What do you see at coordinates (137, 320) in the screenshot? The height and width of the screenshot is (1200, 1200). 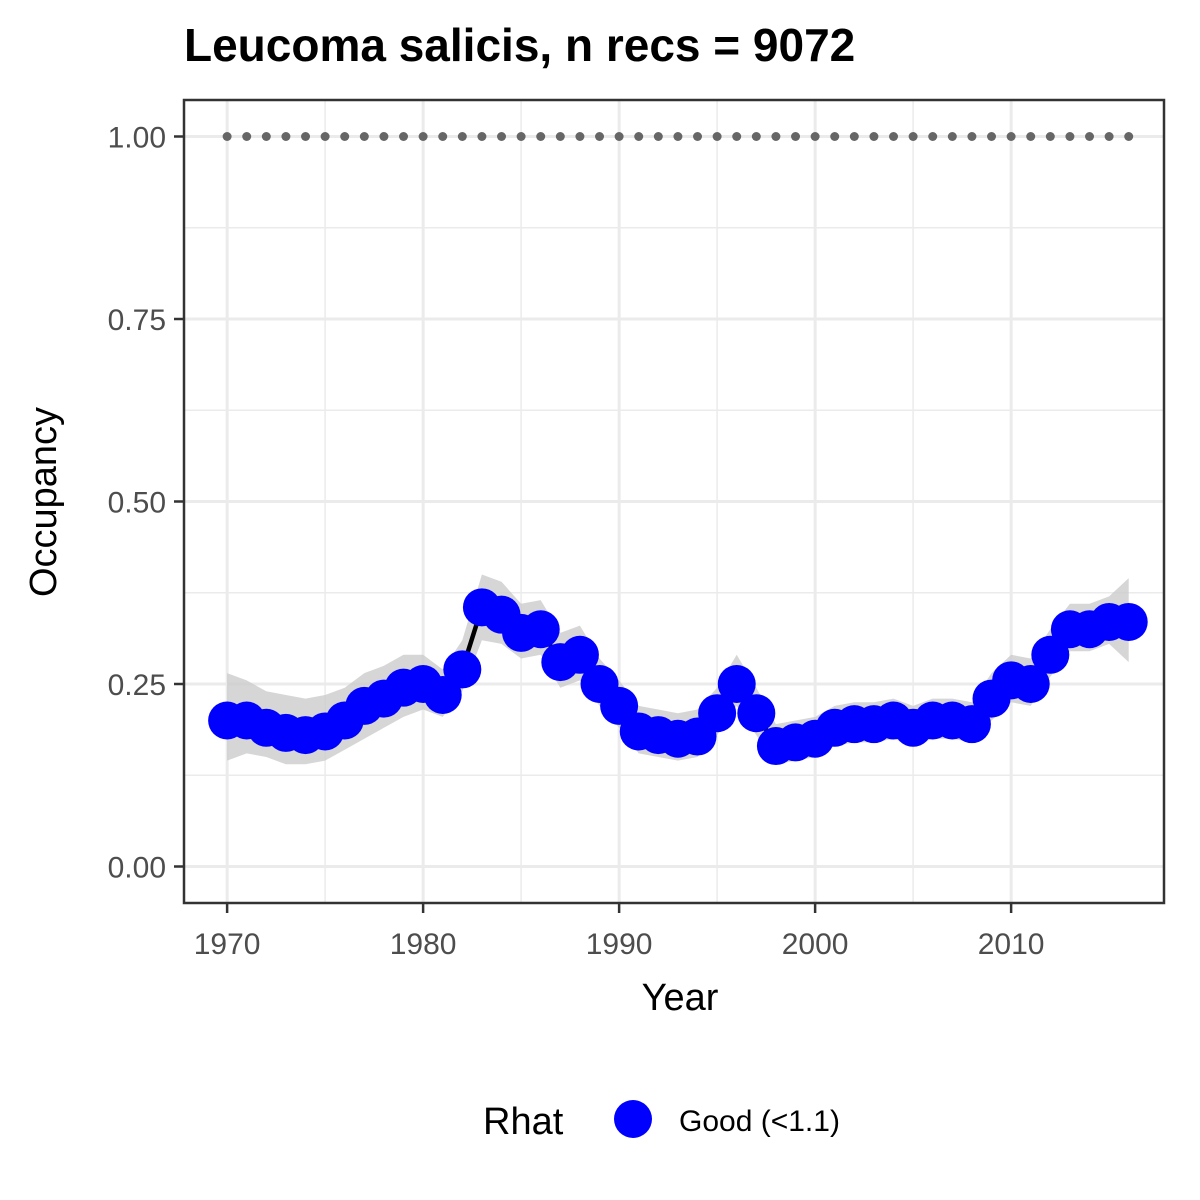 I see `y-tick-label: 0.75` at bounding box center [137, 320].